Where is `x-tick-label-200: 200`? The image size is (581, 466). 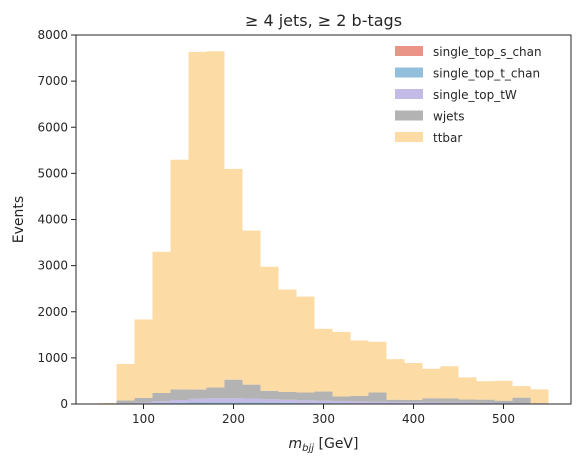
x-tick-label-200: 200 is located at coordinates (233, 419).